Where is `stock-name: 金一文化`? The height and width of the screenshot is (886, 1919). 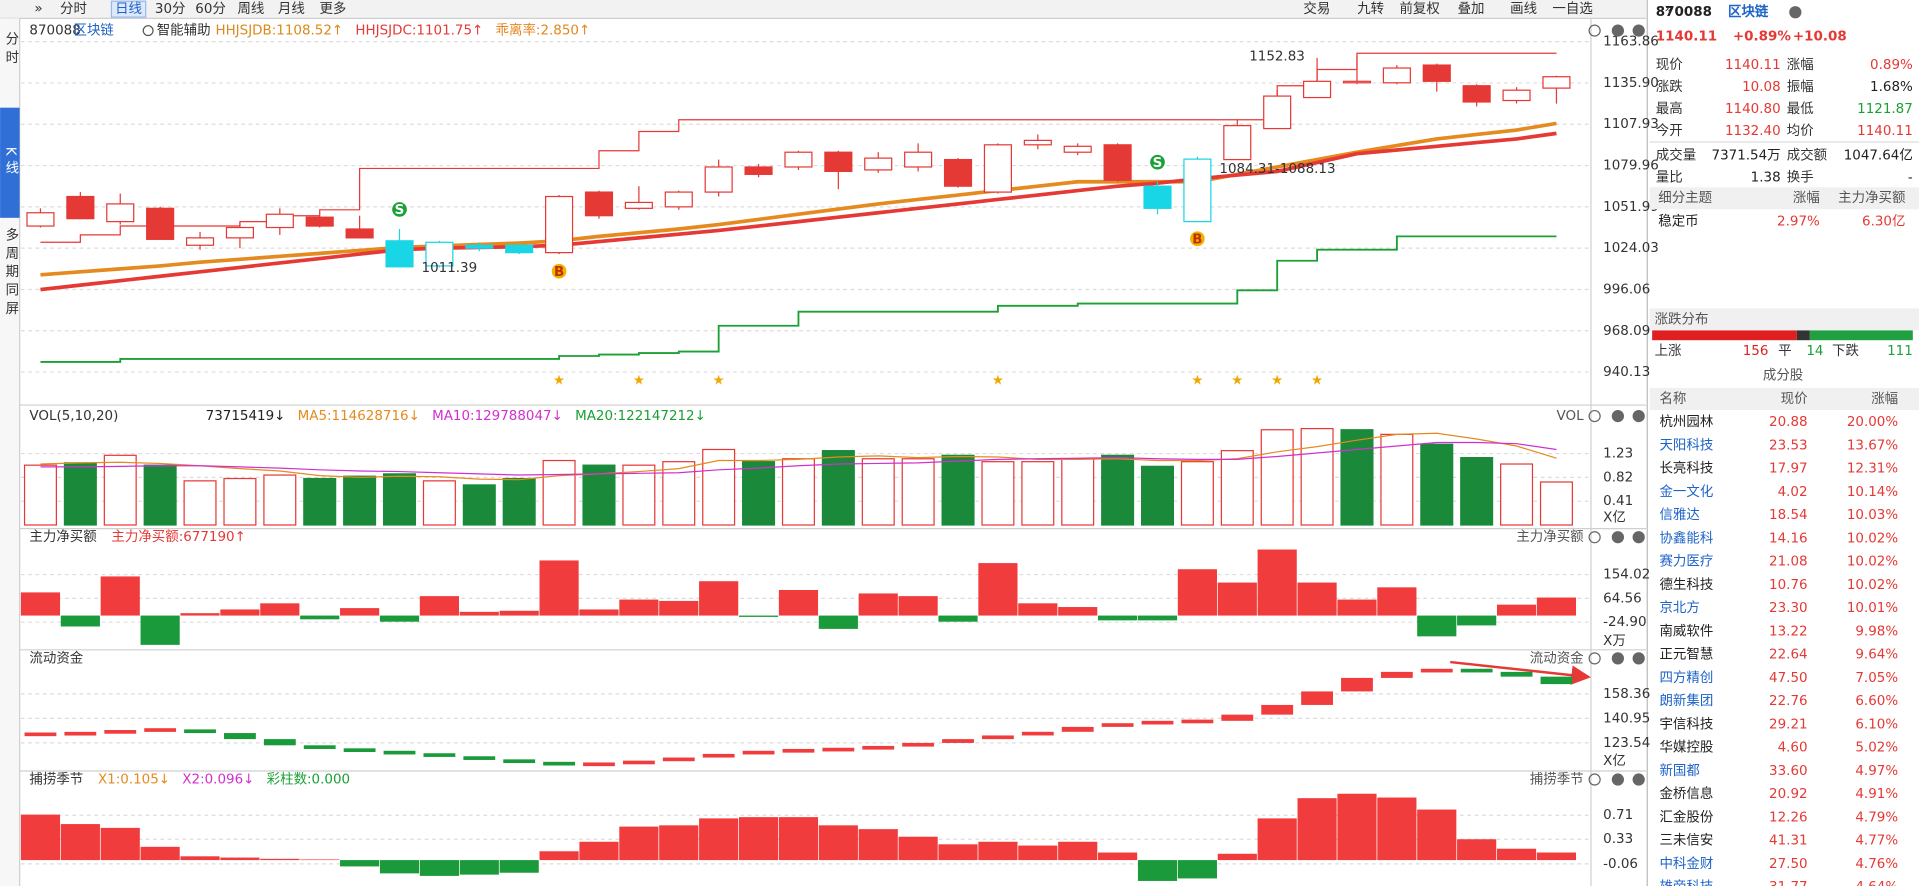
stock-name: 金一文化 is located at coordinates (1686, 492).